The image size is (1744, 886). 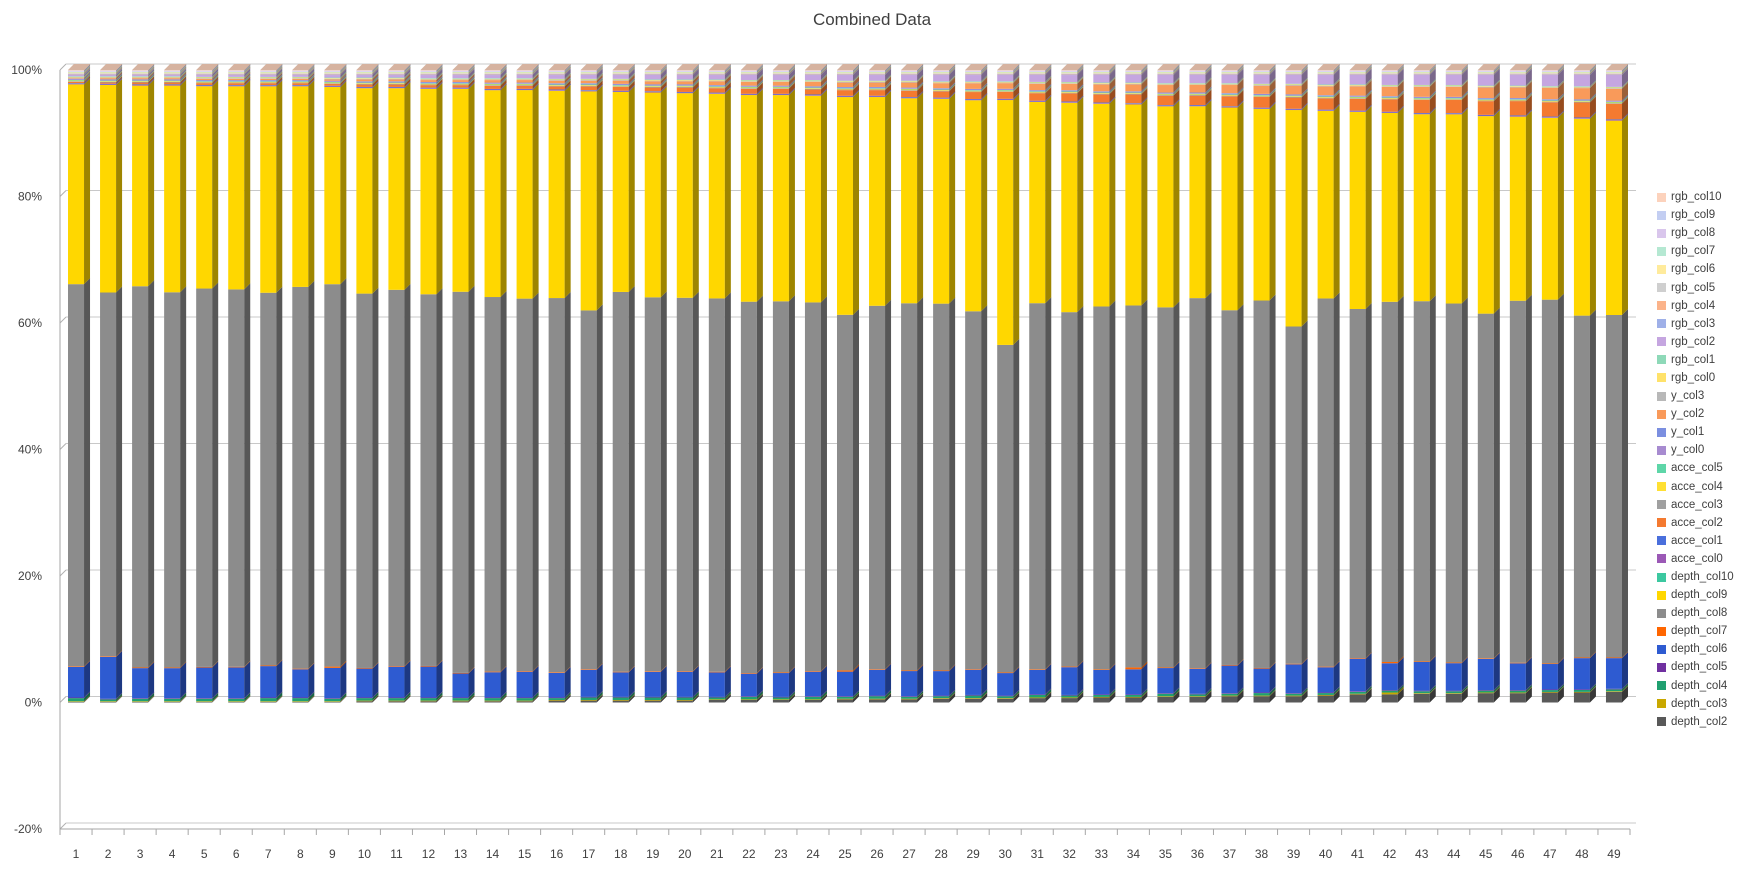 I want to click on x-tick-label: 2, so click(x=108, y=854).